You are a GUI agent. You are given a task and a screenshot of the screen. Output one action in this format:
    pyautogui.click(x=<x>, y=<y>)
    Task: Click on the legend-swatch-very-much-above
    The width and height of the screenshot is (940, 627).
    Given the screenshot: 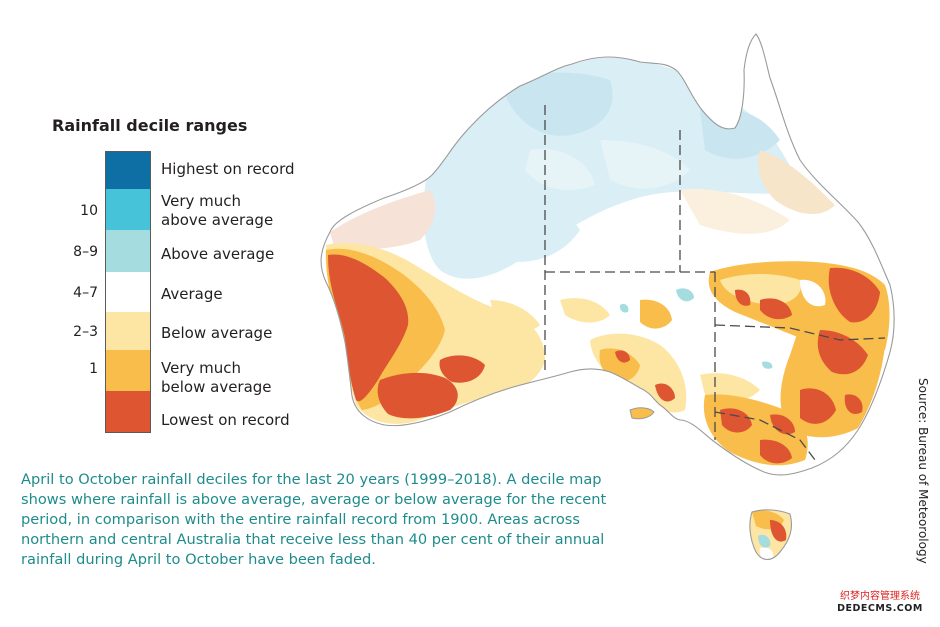 What is the action you would take?
    pyautogui.click(x=128, y=209)
    